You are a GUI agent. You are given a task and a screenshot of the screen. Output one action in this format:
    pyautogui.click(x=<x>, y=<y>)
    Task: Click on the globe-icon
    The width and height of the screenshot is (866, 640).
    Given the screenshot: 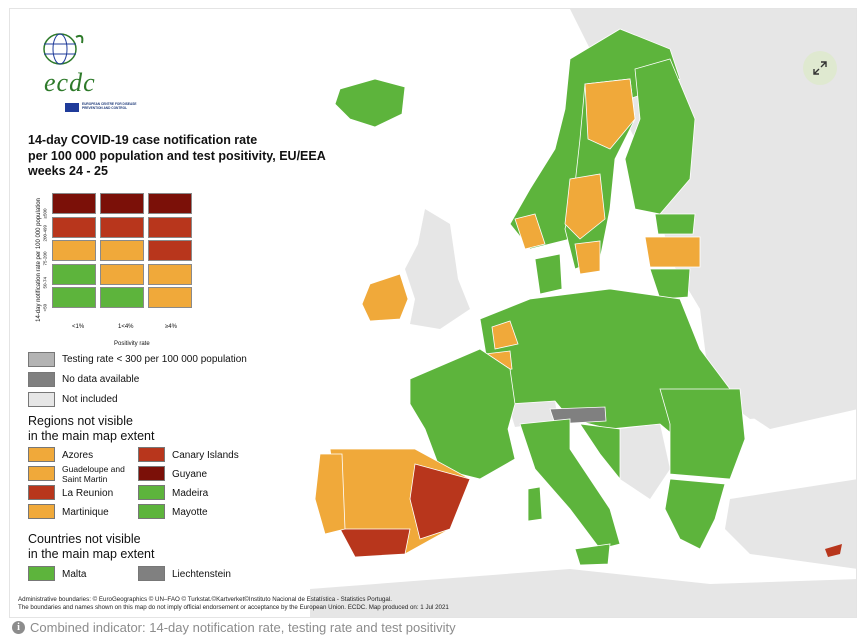 What is the action you would take?
    pyautogui.click(x=63, y=49)
    